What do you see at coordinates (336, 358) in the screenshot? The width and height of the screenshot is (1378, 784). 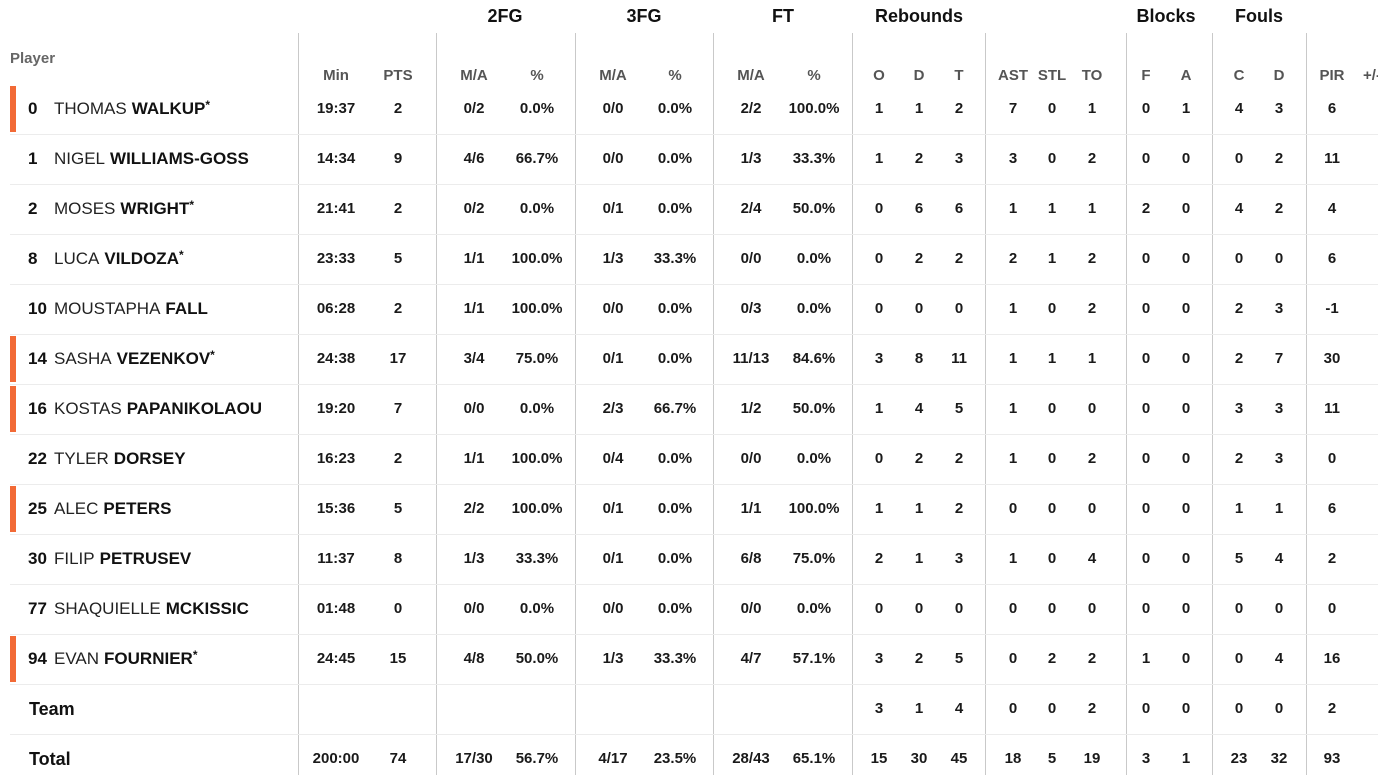 I see `stat-cell: 24:38` at bounding box center [336, 358].